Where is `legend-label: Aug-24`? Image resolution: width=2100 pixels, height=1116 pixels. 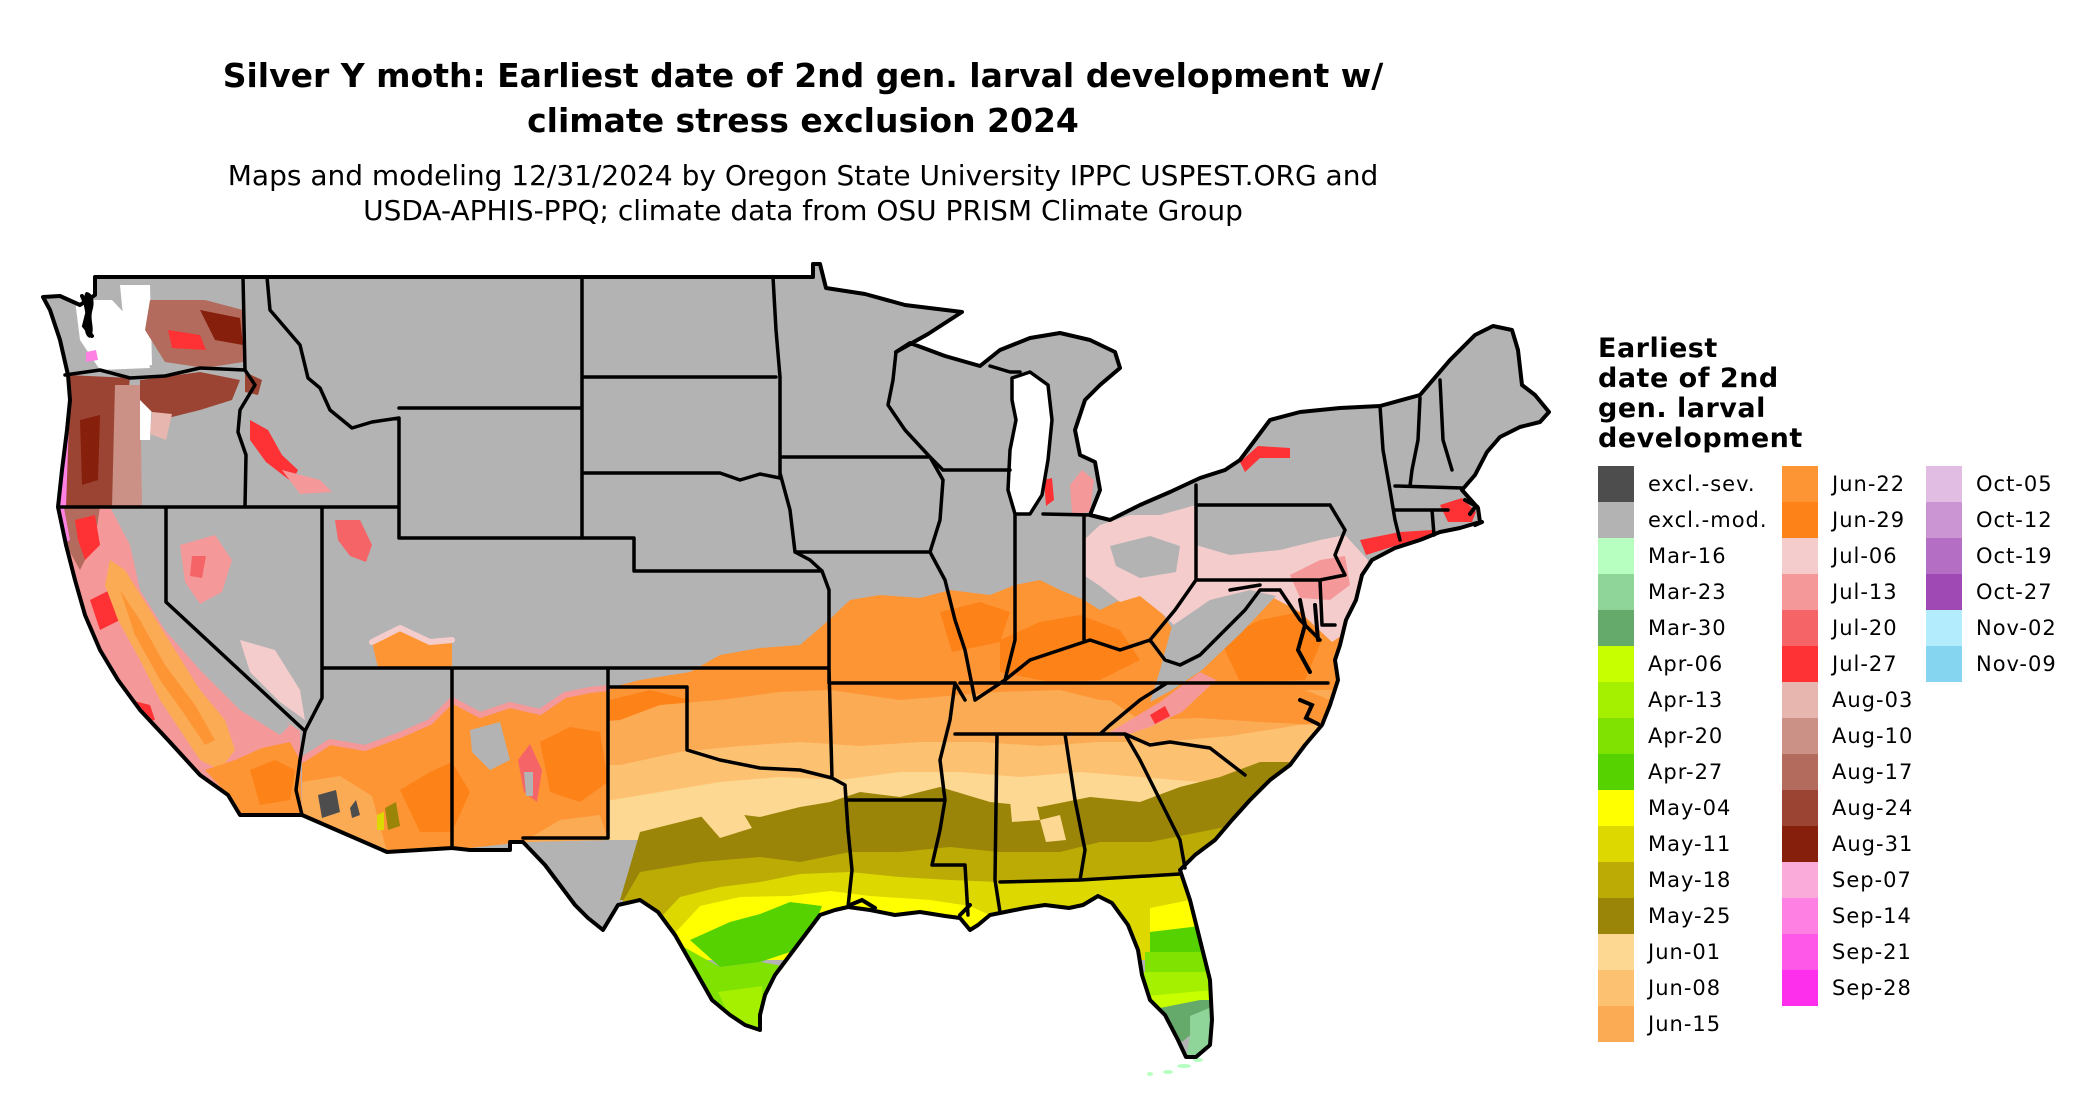 legend-label: Aug-24 is located at coordinates (1873, 808).